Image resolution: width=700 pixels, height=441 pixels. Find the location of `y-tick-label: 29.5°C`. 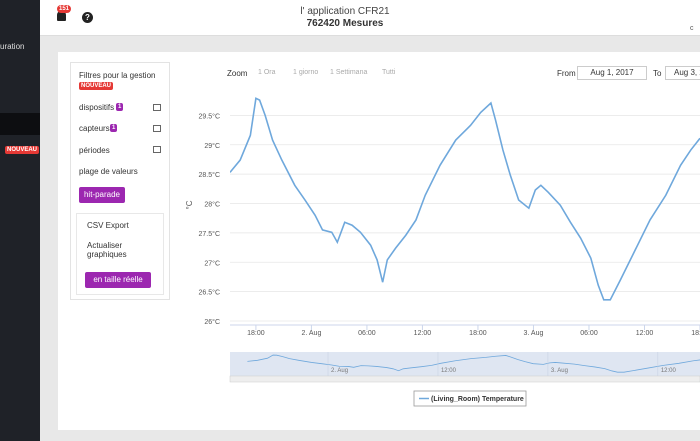

y-tick-label: 29.5°C is located at coordinates (209, 116).